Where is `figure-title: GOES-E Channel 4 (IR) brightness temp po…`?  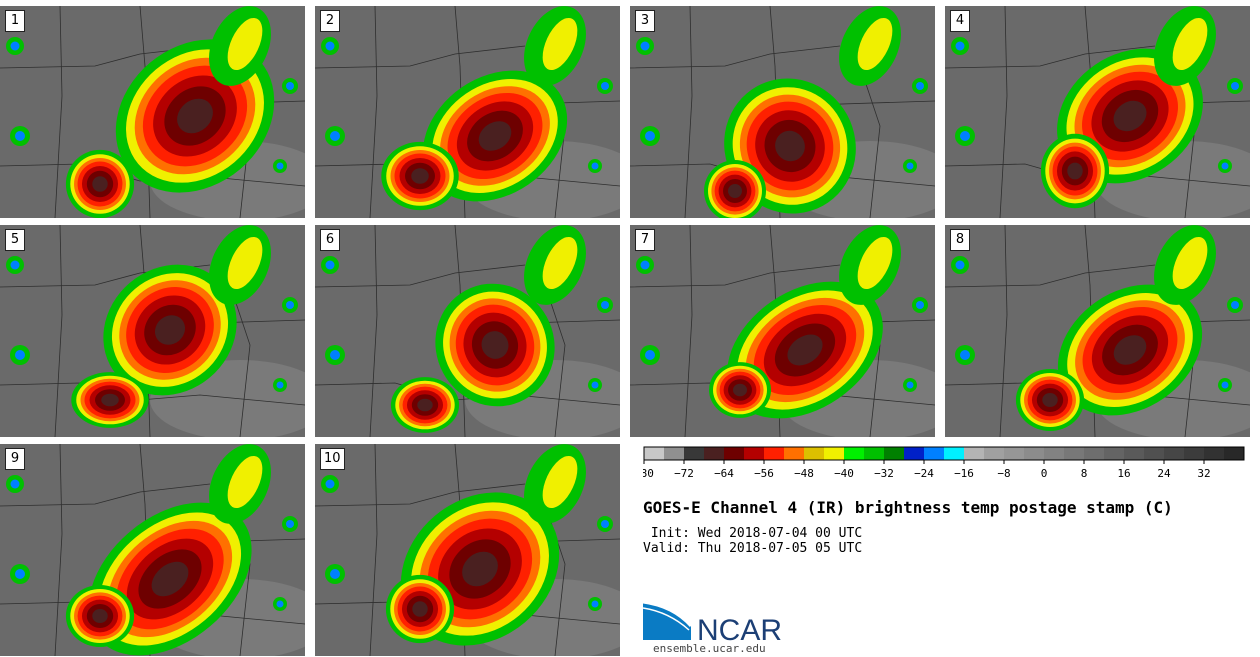 figure-title: GOES-E Channel 4 (IR) brightness temp po… is located at coordinates (908, 507).